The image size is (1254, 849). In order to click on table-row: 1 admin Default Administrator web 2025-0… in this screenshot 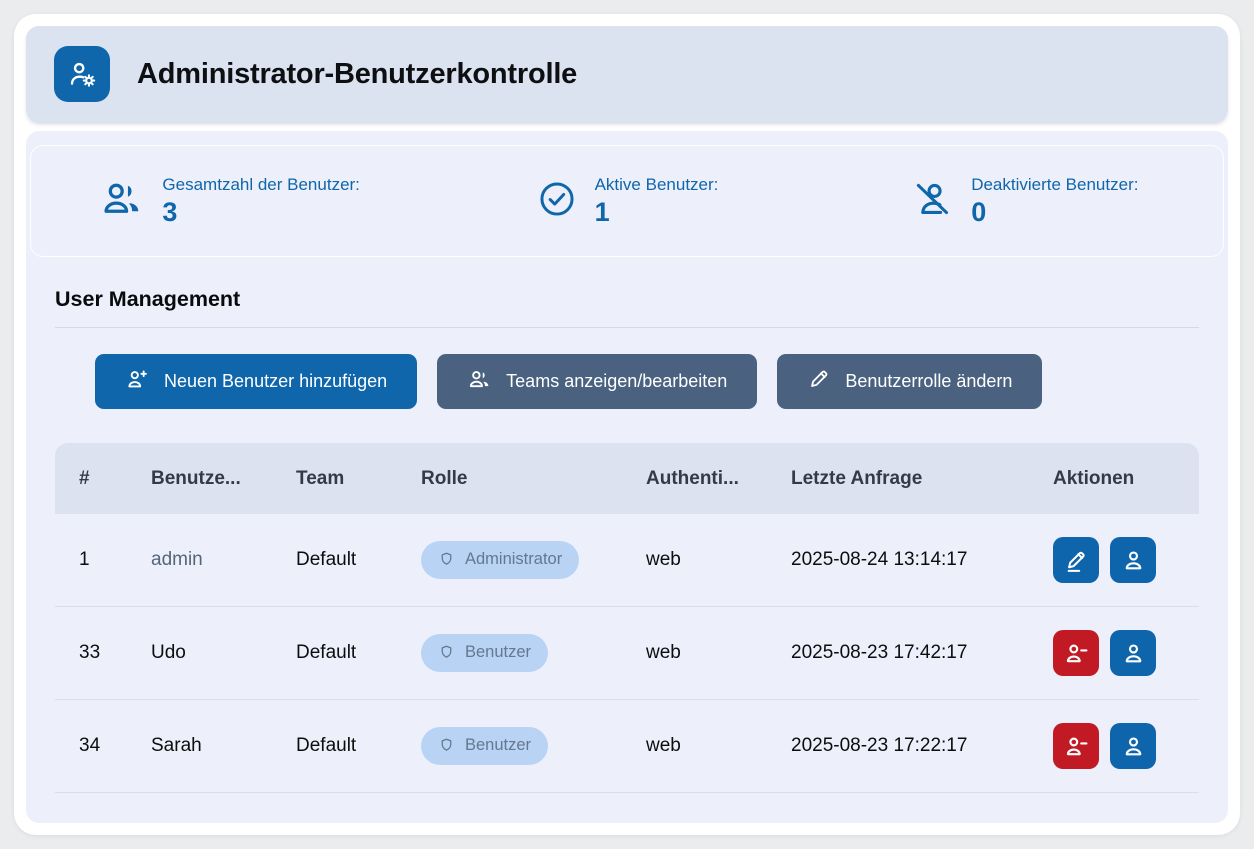, I will do `click(627, 560)`.